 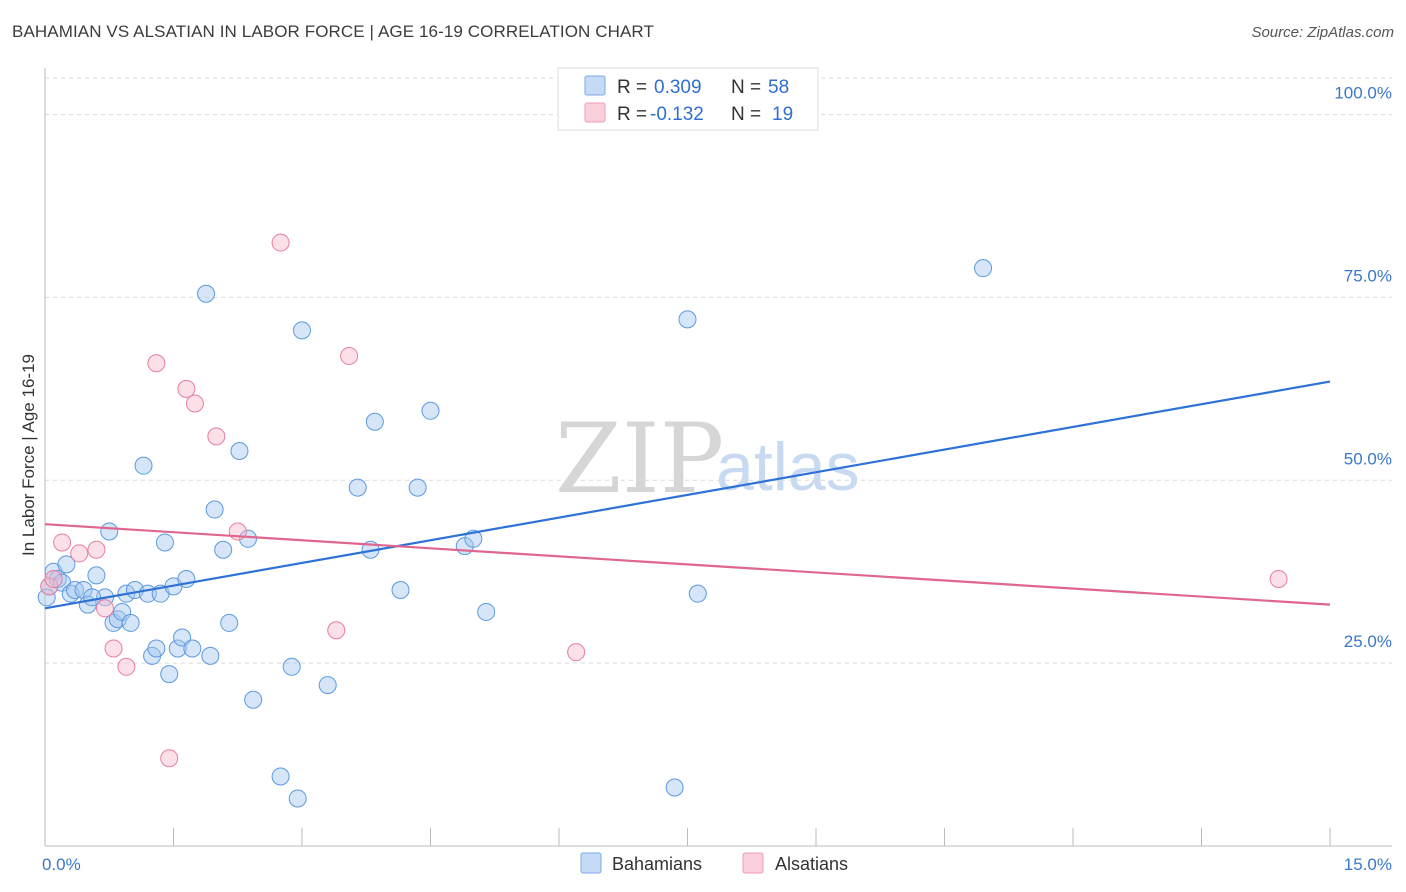 I want to click on y-tick-label: 25.0%, so click(x=1368, y=641).